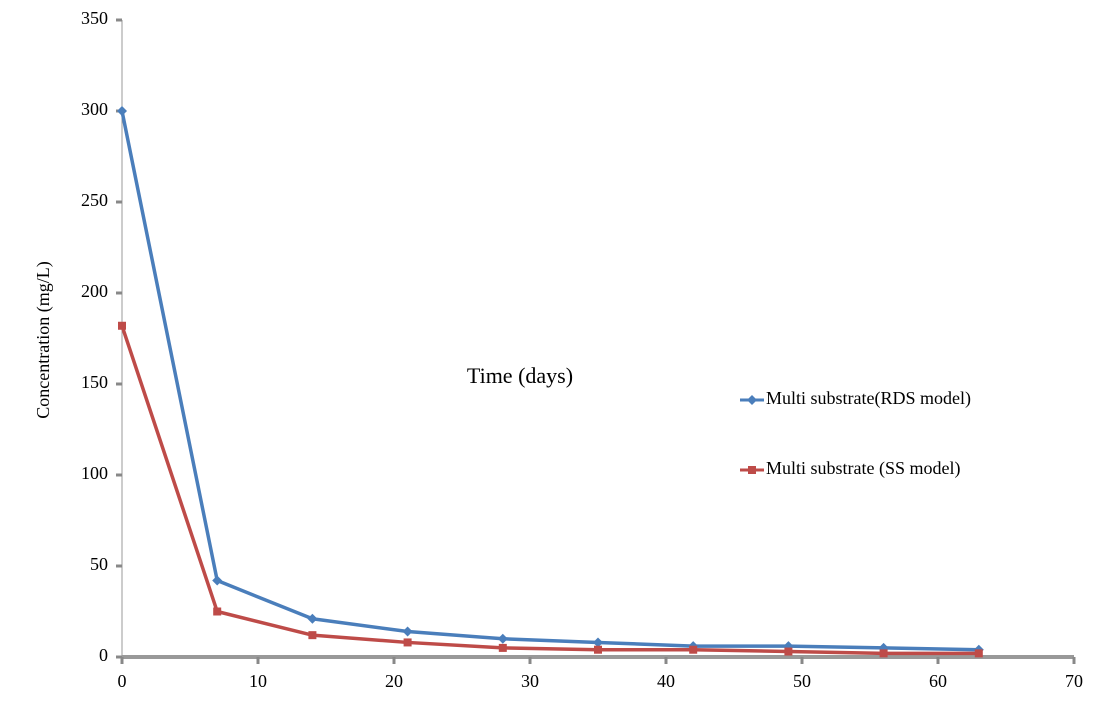  Describe the element at coordinates (103, 655) in the screenshot. I see `y-tick-label: 0` at that location.